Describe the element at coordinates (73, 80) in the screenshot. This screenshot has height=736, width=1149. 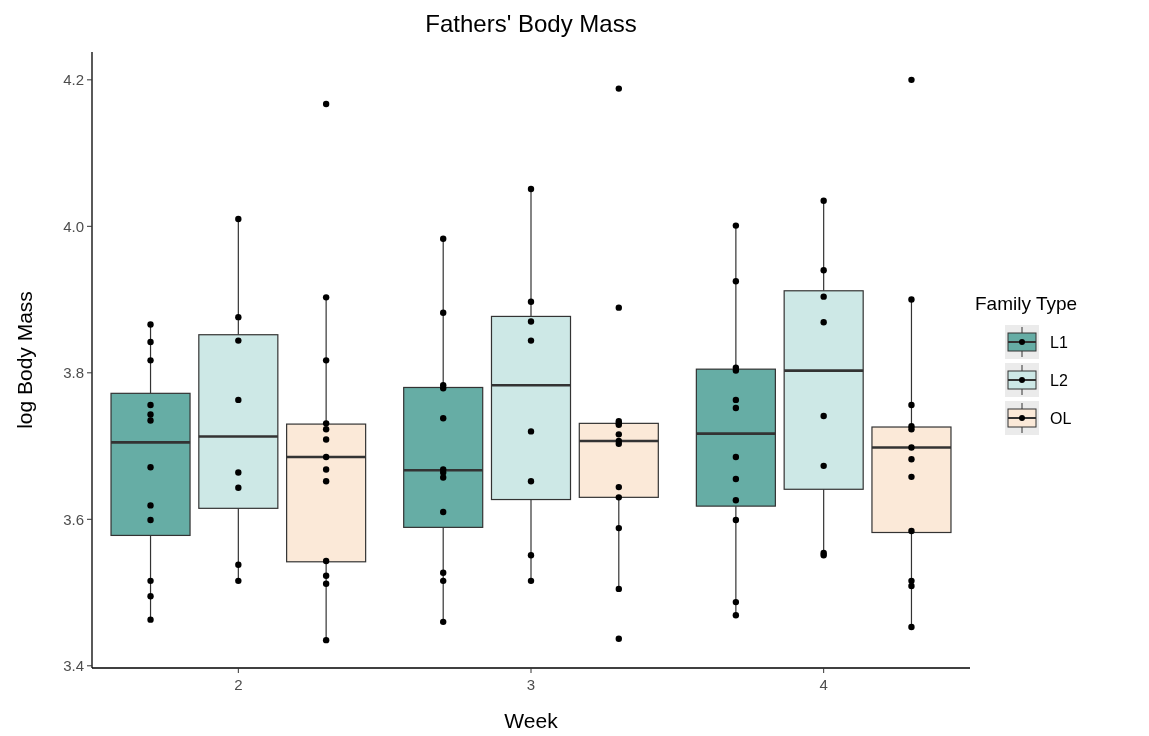
I see `y-tick-label: 4.2` at that location.